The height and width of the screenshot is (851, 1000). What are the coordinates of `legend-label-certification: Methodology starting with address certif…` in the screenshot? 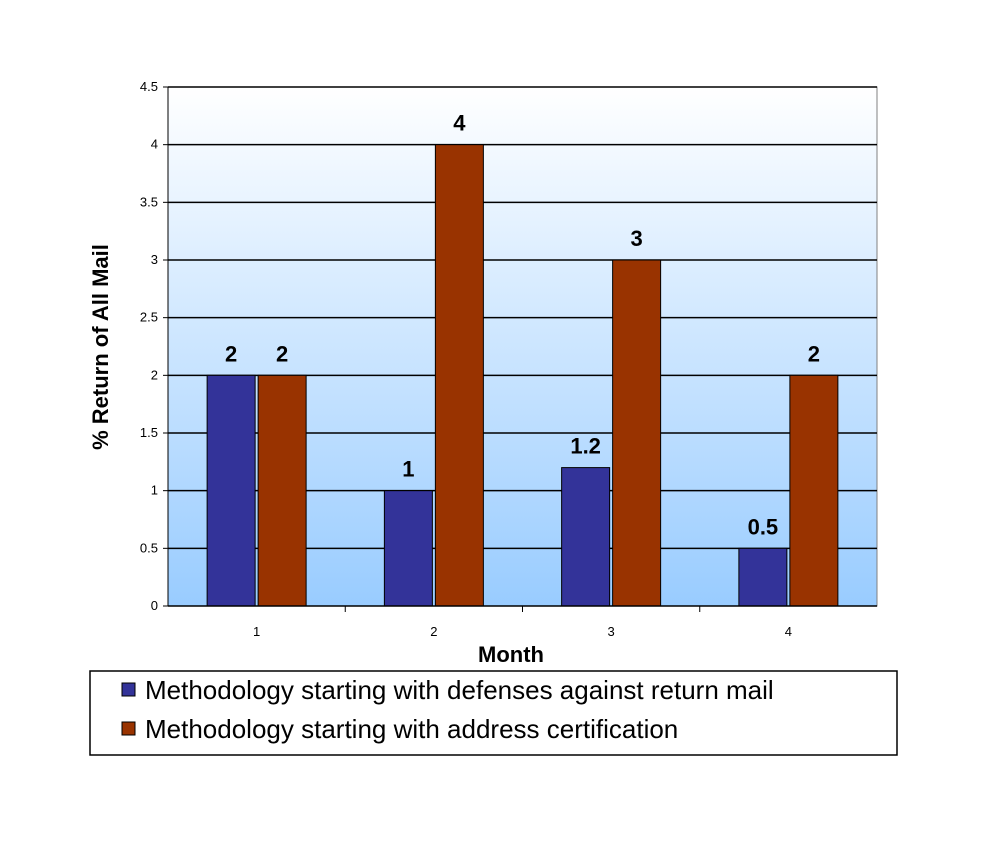 It's located at (411, 729).